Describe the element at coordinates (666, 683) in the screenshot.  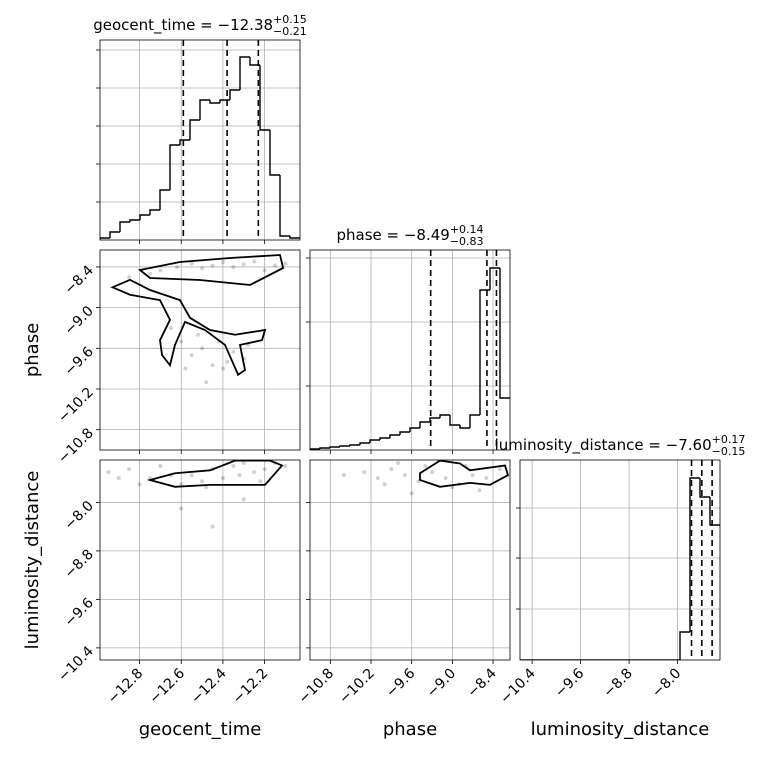
I see `x-tick-label: −8.0` at that location.